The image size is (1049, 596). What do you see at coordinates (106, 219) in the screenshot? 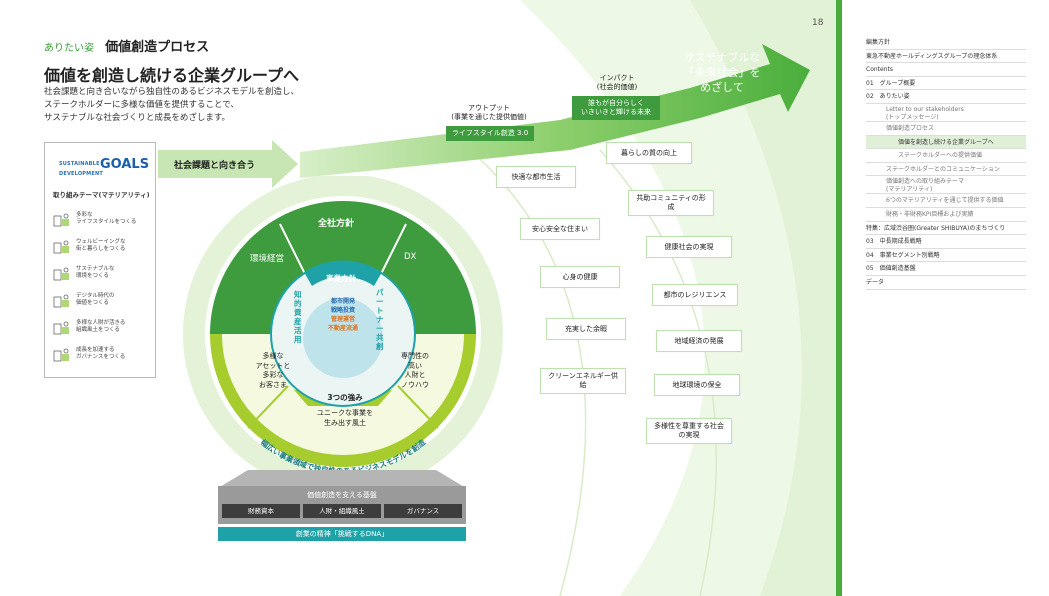
I see `materiality-text: 多彩な ライフスタイルをつくる` at bounding box center [106, 219].